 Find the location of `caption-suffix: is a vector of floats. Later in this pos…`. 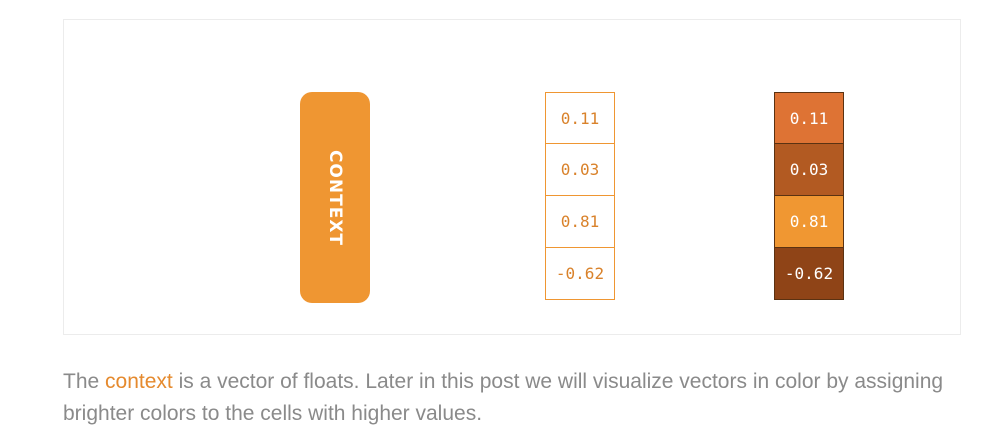

caption-suffix: is a vector of floats. Later in this pos… is located at coordinates (503, 397).